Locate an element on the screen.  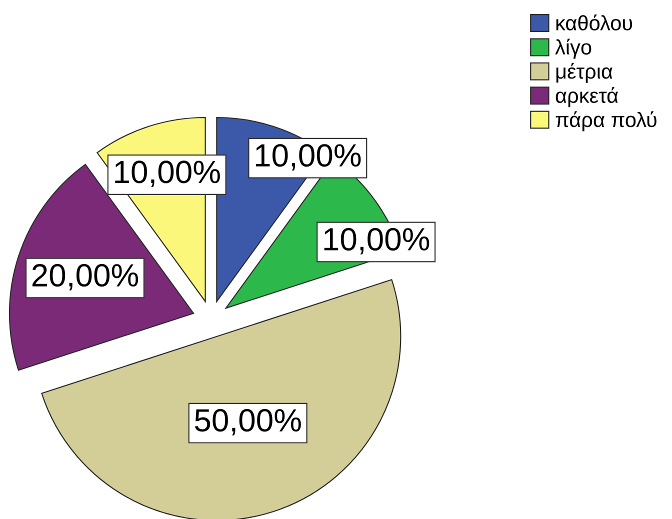
data-label: 50,00% is located at coordinates (247, 422).